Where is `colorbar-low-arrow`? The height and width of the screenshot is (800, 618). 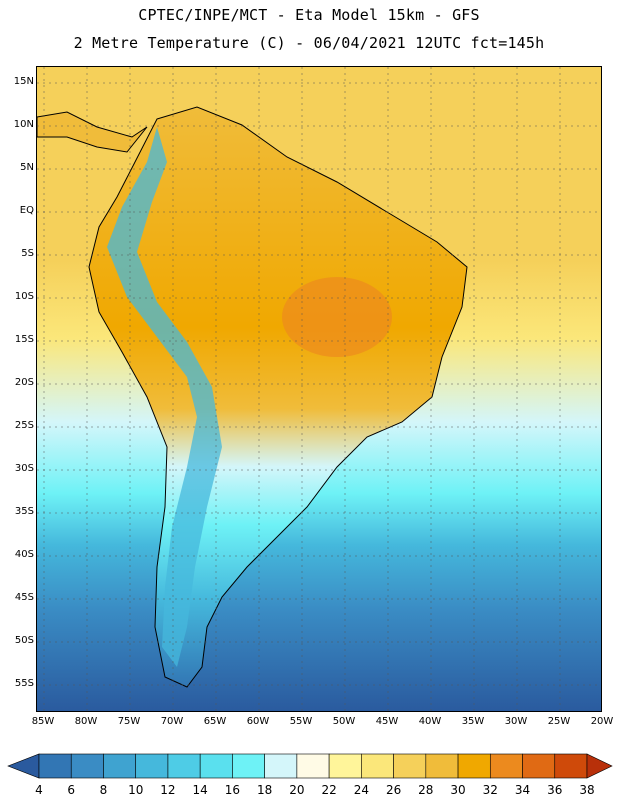
colorbar-low-arrow is located at coordinates (23, 766).